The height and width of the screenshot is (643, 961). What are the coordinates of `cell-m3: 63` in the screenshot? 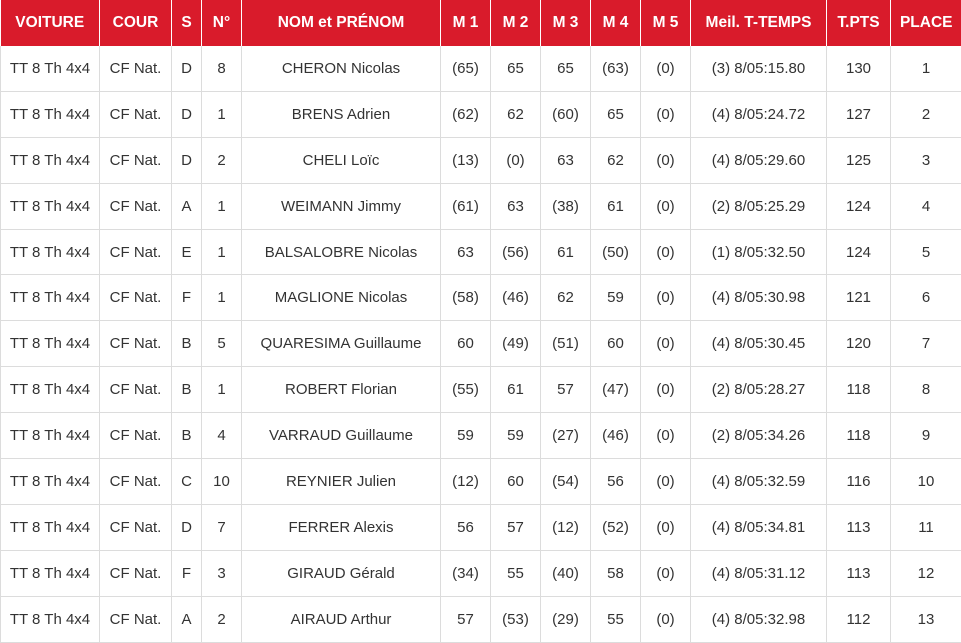 It's located at (566, 160).